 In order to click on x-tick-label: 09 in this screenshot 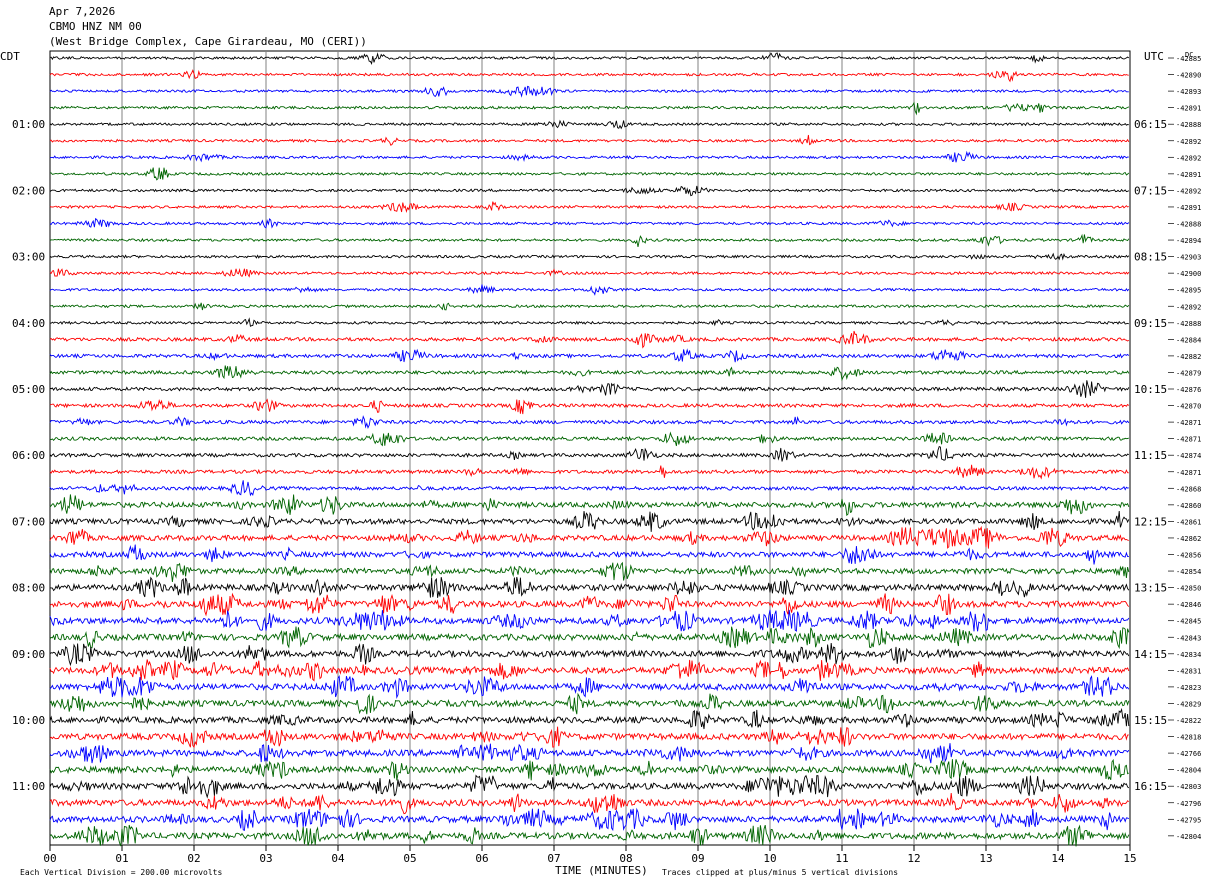, I will do `click(697, 858)`.